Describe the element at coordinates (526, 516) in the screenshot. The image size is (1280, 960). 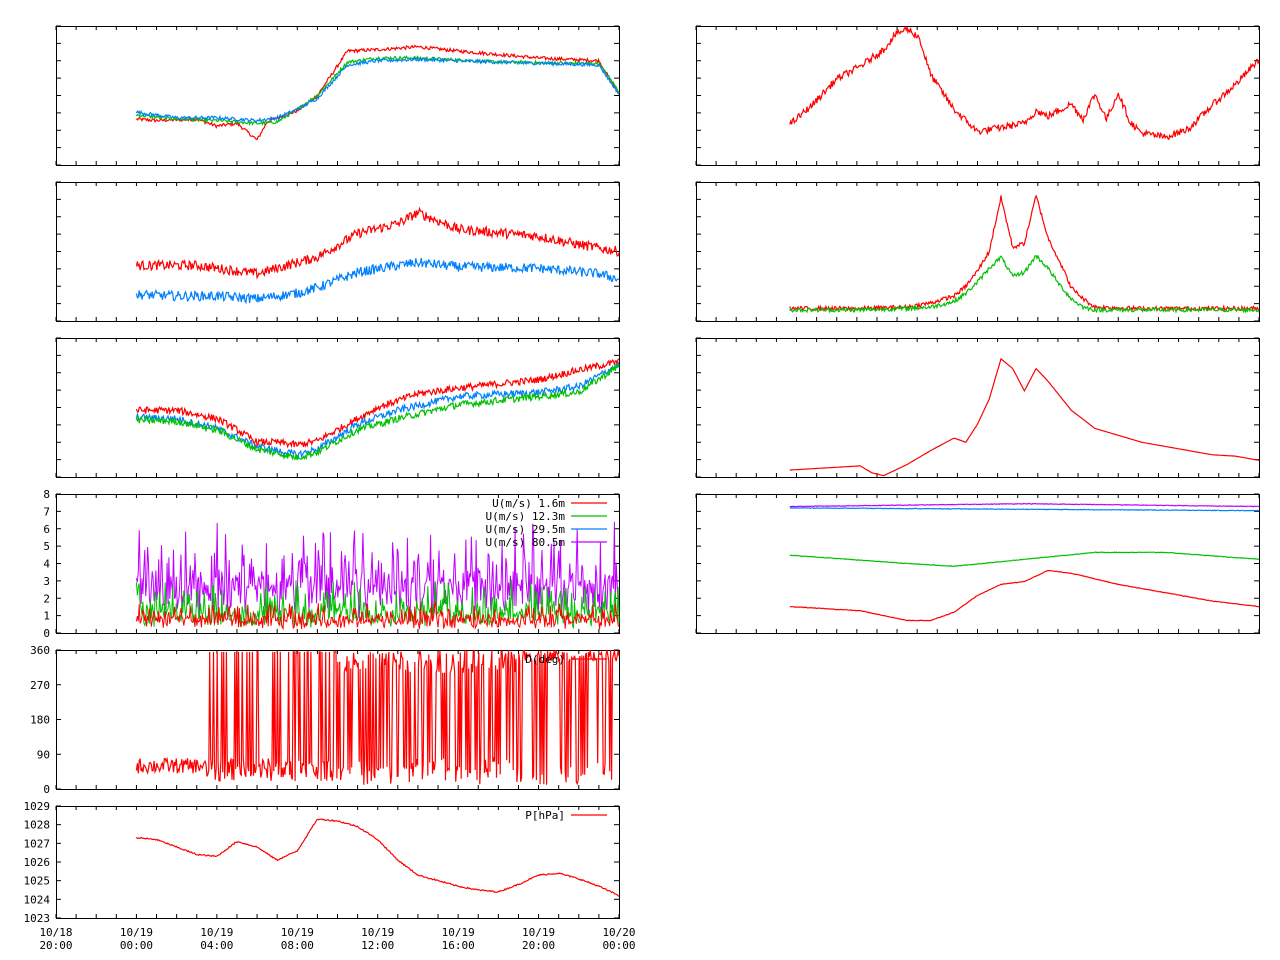
I see `legend-label: U(m/s) 12.3m` at that location.